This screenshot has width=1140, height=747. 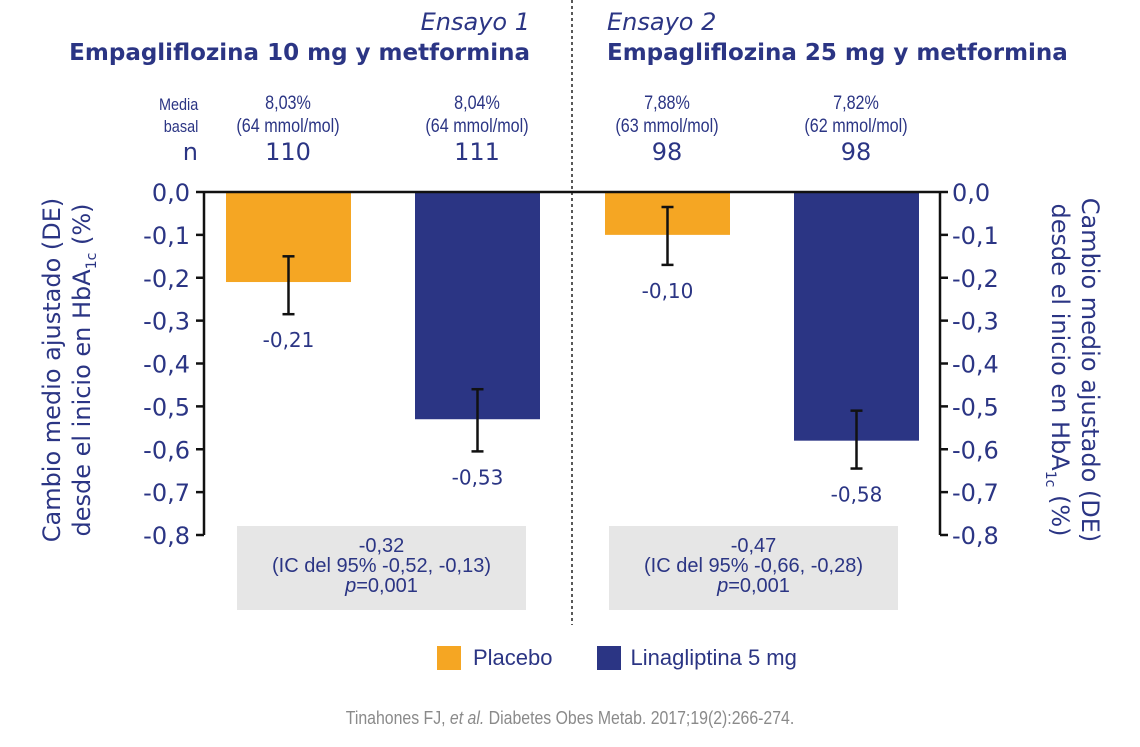 I want to click on bar-header-t2-placebo: 7,88% (63 mmol/mol) 98, so click(x=667, y=129).